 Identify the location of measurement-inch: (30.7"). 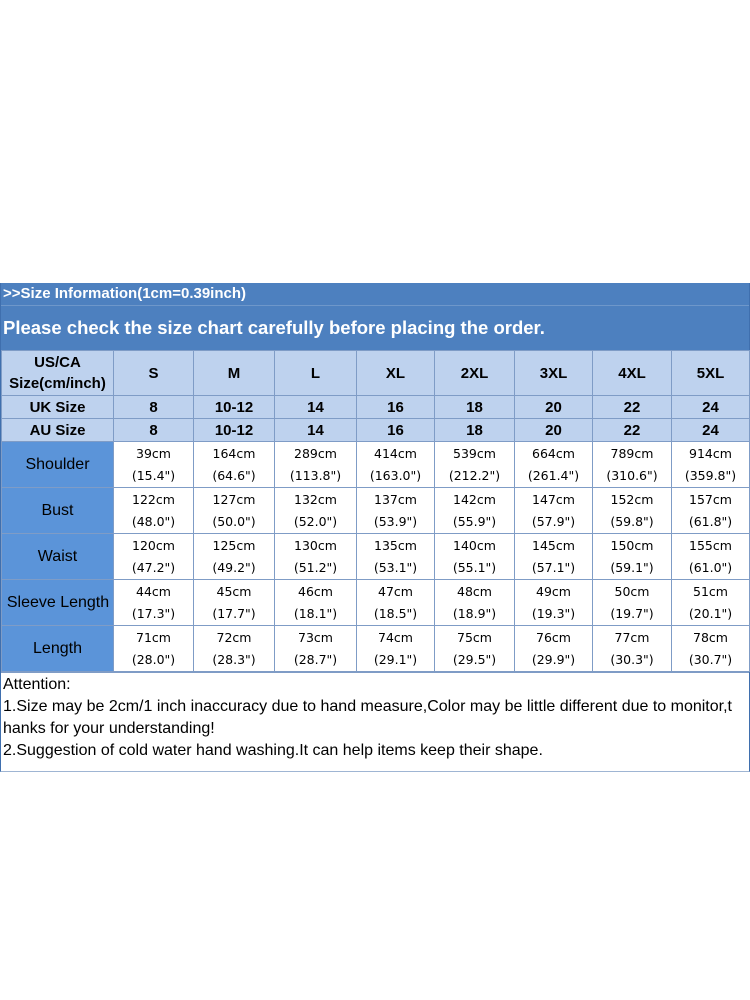
(710, 659).